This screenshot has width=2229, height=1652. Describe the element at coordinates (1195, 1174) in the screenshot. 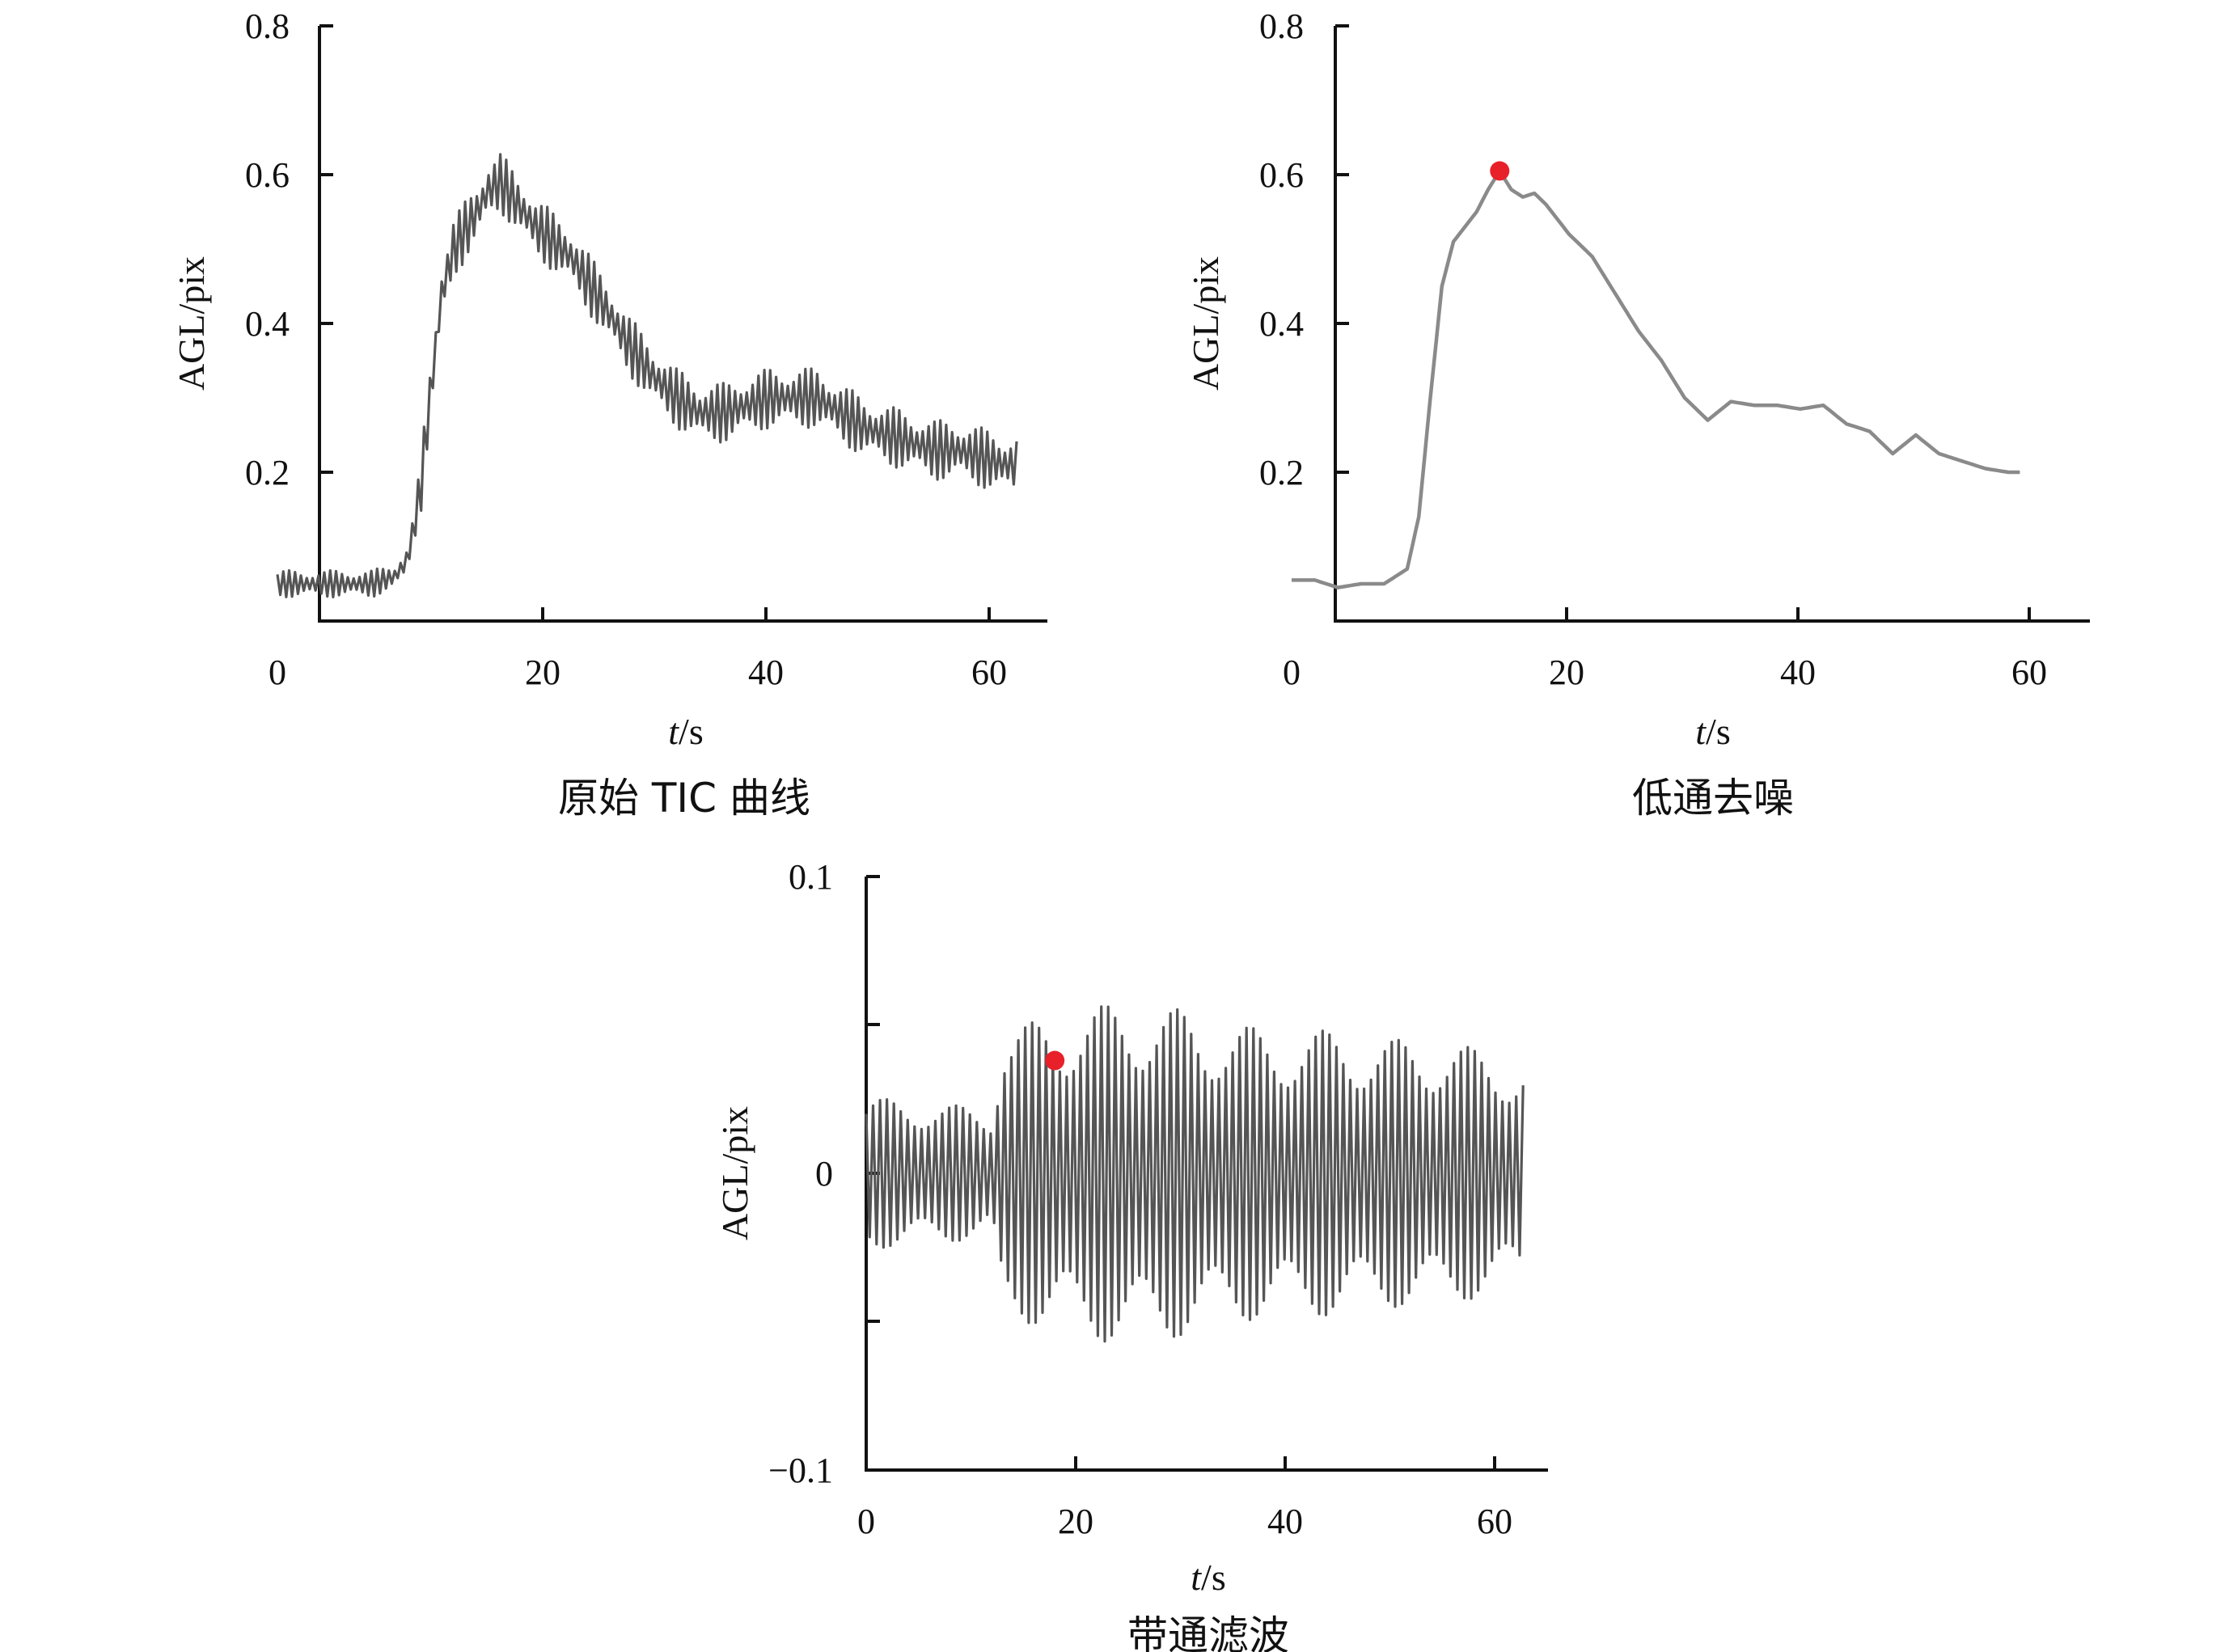

I see `series-line-bandpass` at that location.